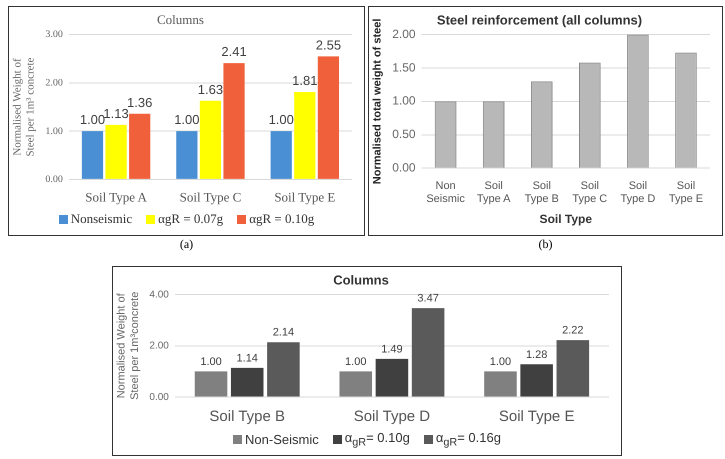 This screenshot has height=459, width=725. What do you see at coordinates (566, 219) in the screenshot?
I see `x-axis-title: Soil Type` at bounding box center [566, 219].